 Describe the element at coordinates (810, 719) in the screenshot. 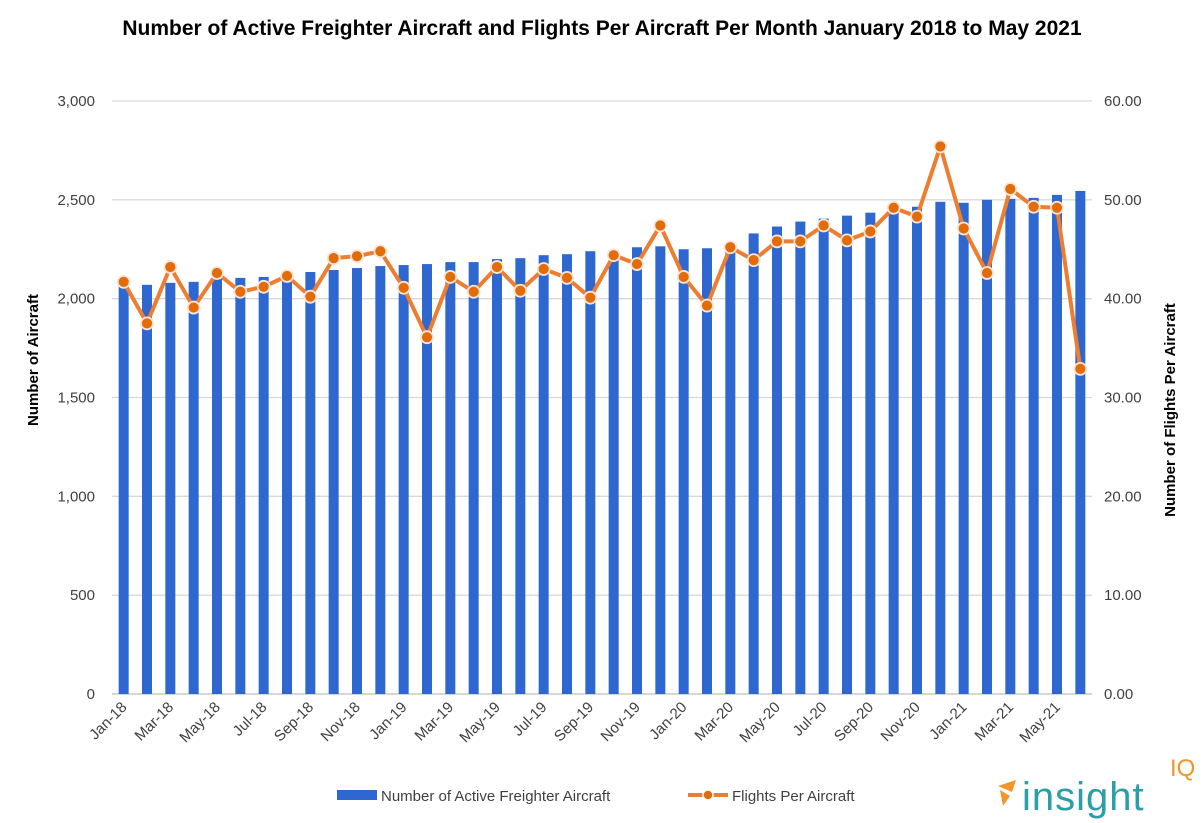

I see `x-tick-label: Jul-20` at that location.